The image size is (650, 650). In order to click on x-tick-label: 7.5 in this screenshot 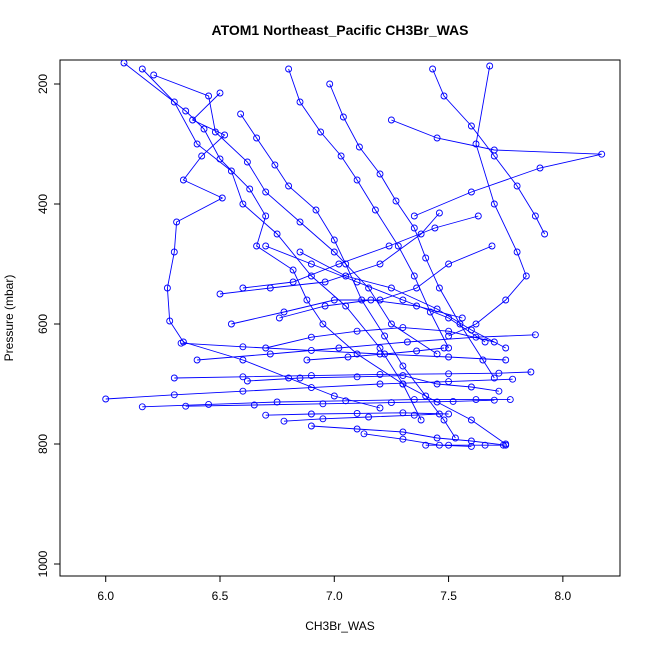, I will do `click(448, 596)`.